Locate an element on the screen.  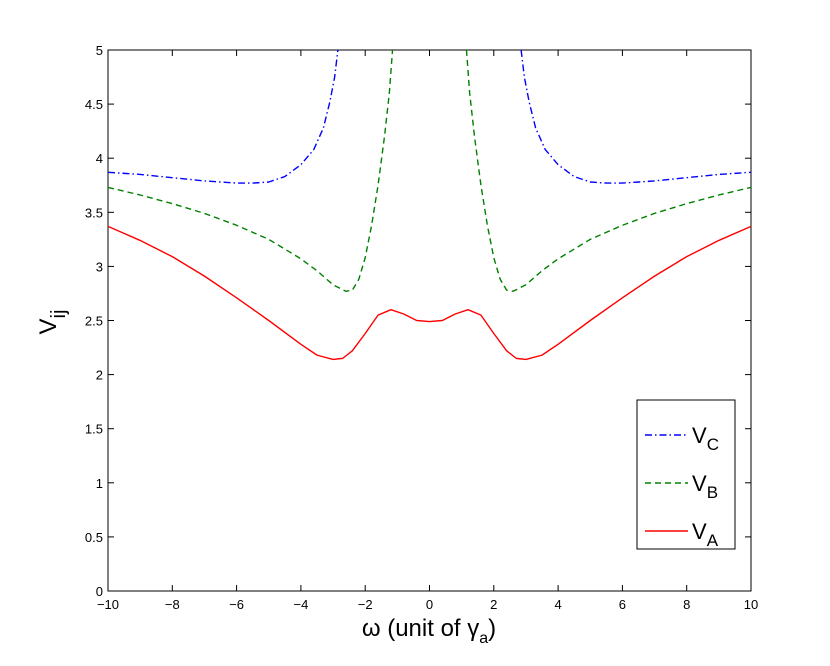
y-tick-label: 3.5 is located at coordinates (94, 212).